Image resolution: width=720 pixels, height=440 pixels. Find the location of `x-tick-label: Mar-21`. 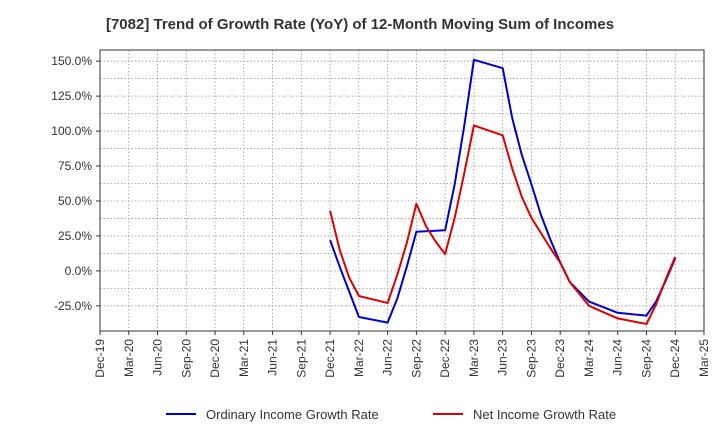

x-tick-label: Mar-21 is located at coordinates (244, 358).